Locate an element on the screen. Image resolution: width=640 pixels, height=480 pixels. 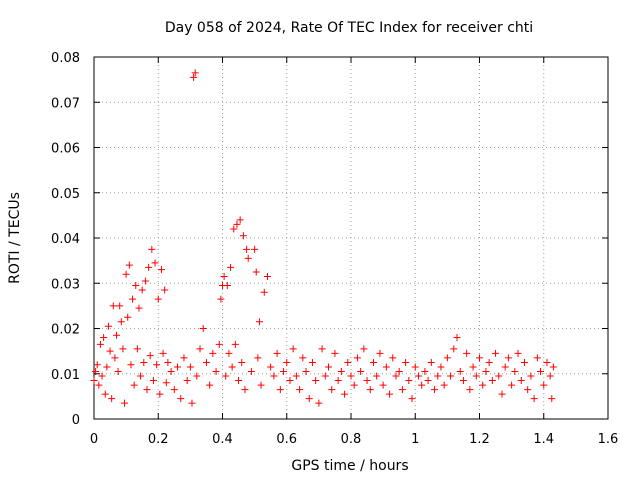
x-tick-label: 0.2 is located at coordinates (158, 439).